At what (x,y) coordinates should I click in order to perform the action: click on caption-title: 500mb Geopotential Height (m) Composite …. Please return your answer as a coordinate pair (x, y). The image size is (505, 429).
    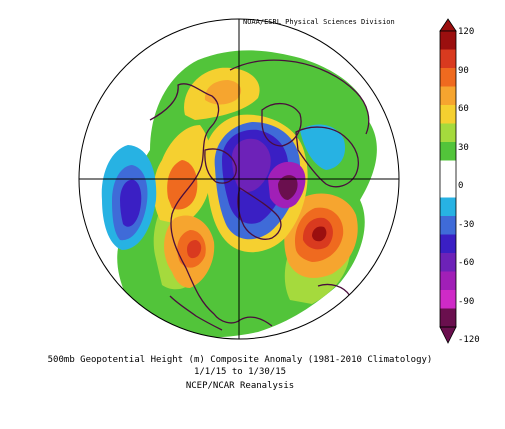
    Looking at the image, I should click on (240, 360).